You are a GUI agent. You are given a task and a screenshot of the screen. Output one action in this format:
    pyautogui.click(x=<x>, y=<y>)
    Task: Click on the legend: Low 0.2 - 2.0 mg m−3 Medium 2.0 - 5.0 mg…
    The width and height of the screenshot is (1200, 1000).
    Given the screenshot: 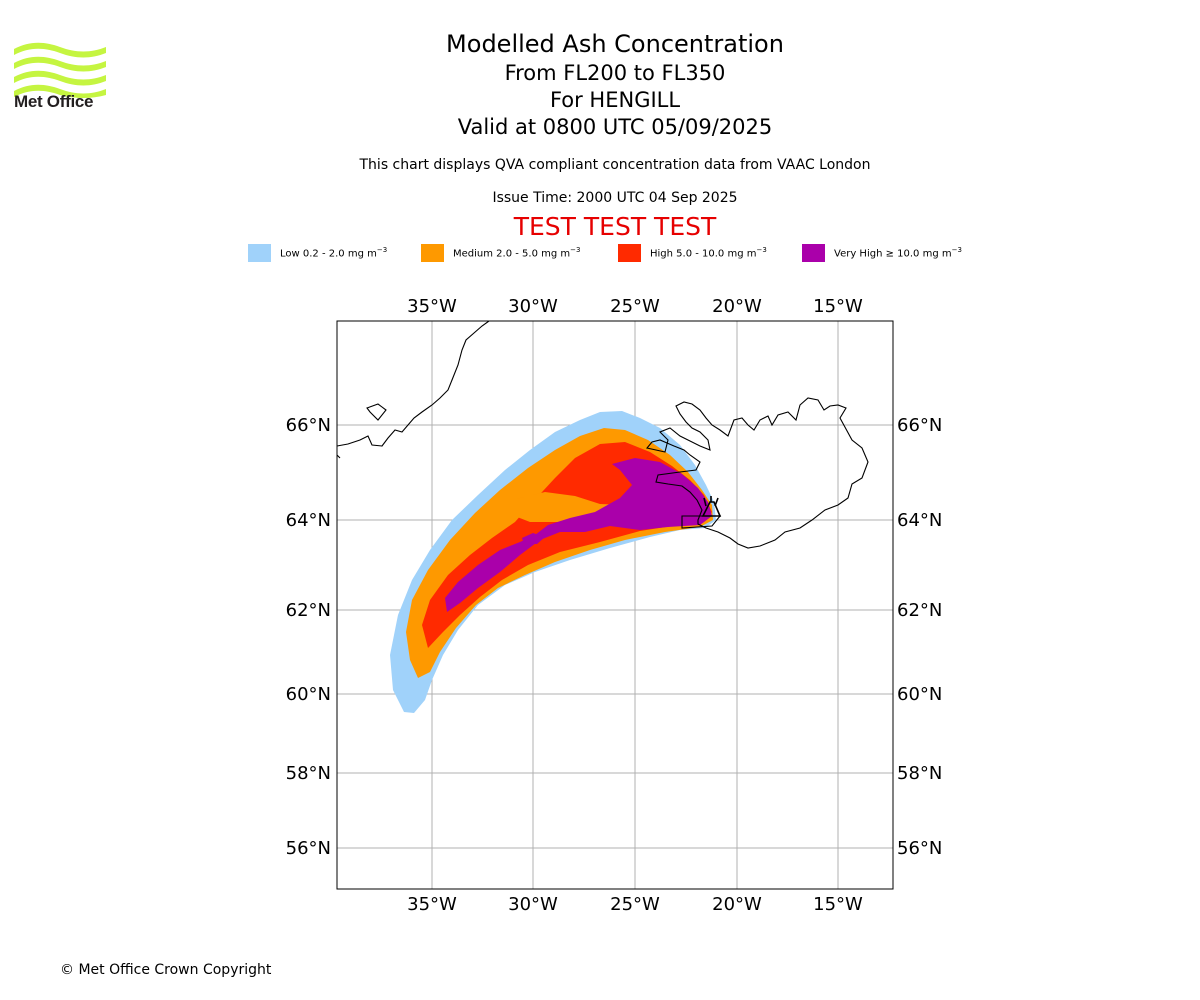 What is the action you would take?
    pyautogui.click(x=600, y=254)
    